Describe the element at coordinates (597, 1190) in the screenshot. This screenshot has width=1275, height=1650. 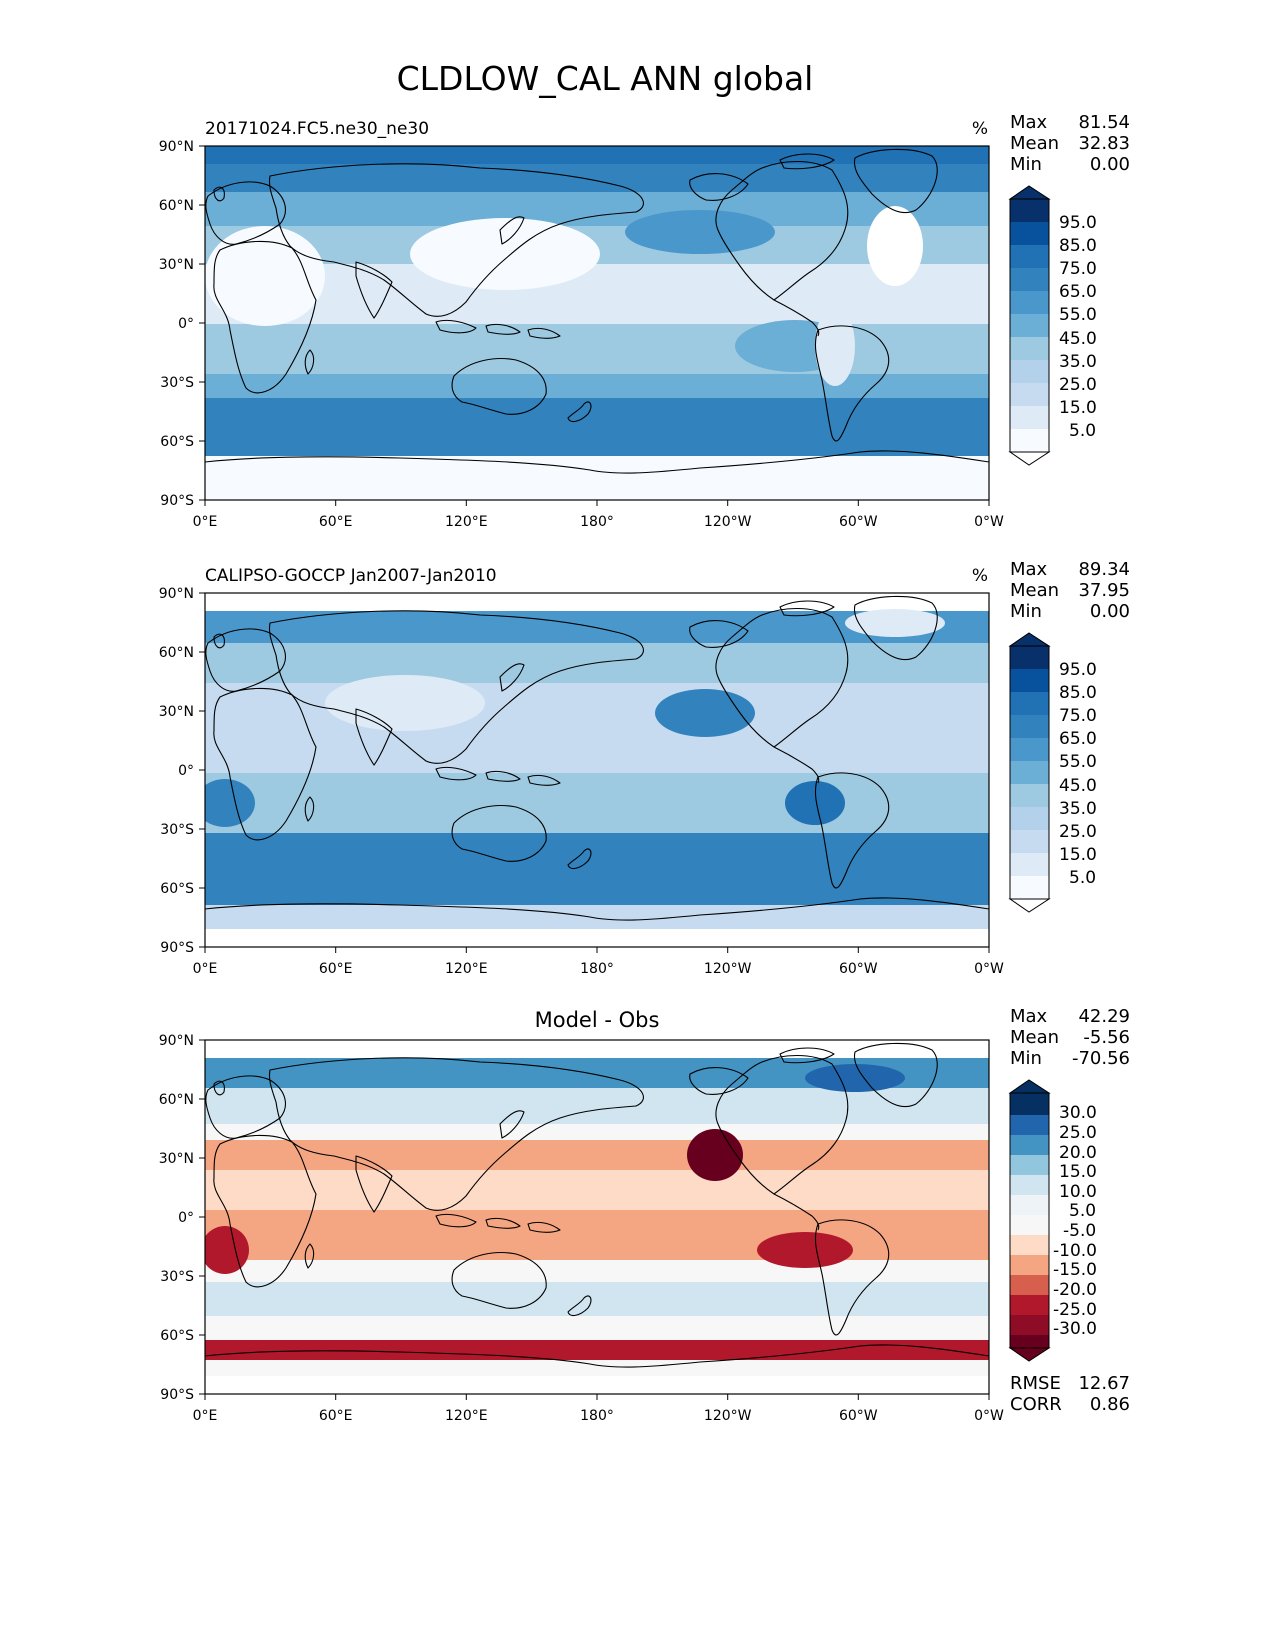
I see `panel-diff-tropics-inner` at that location.